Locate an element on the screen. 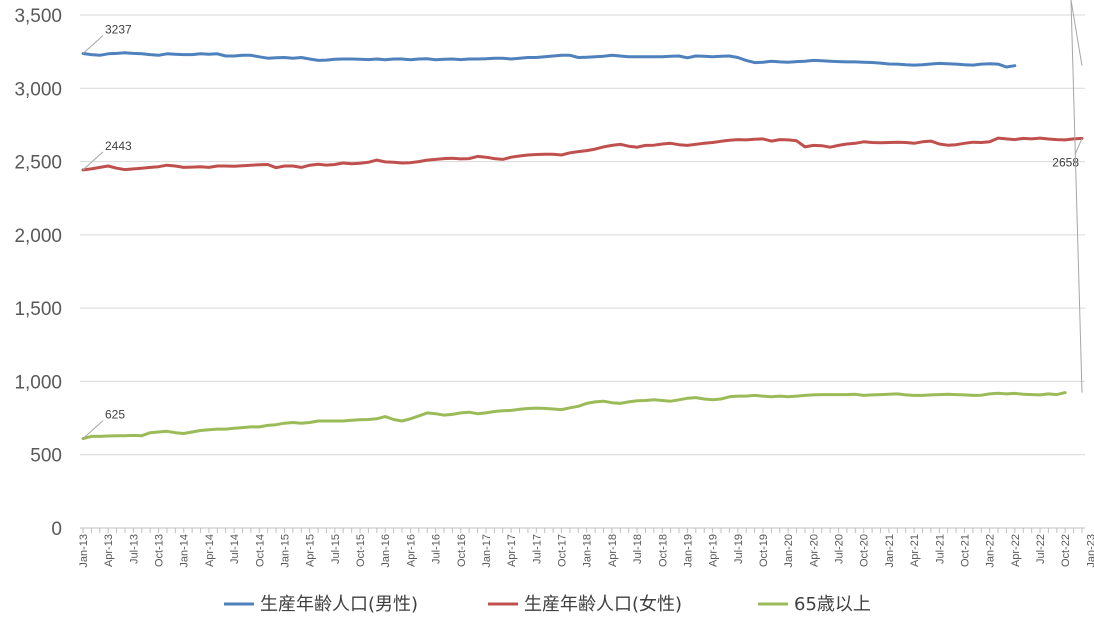 Image resolution: width=1094 pixels, height=629 pixels. data-label: 625 is located at coordinates (115, 415).